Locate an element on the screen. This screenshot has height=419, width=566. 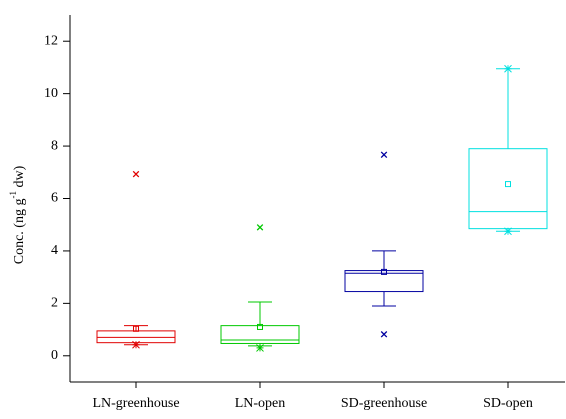
y-tick-label: 4 is located at coordinates (54, 250).